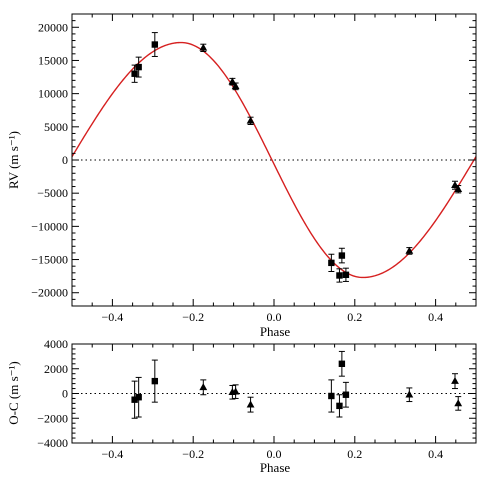 This screenshot has width=491, height=491. I want to click on rv-y-axis-label: RV (m s⁻¹), so click(13, 160).